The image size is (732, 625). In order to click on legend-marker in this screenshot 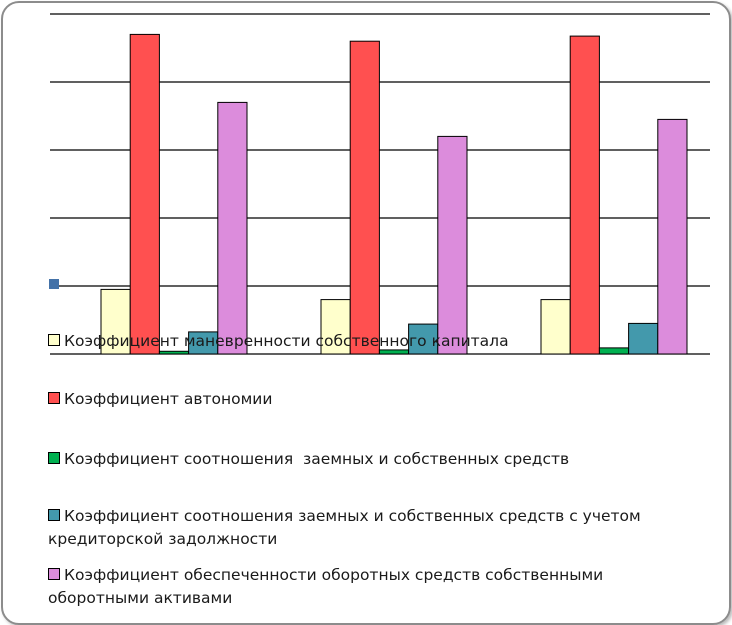, I will do `click(54, 284)`.